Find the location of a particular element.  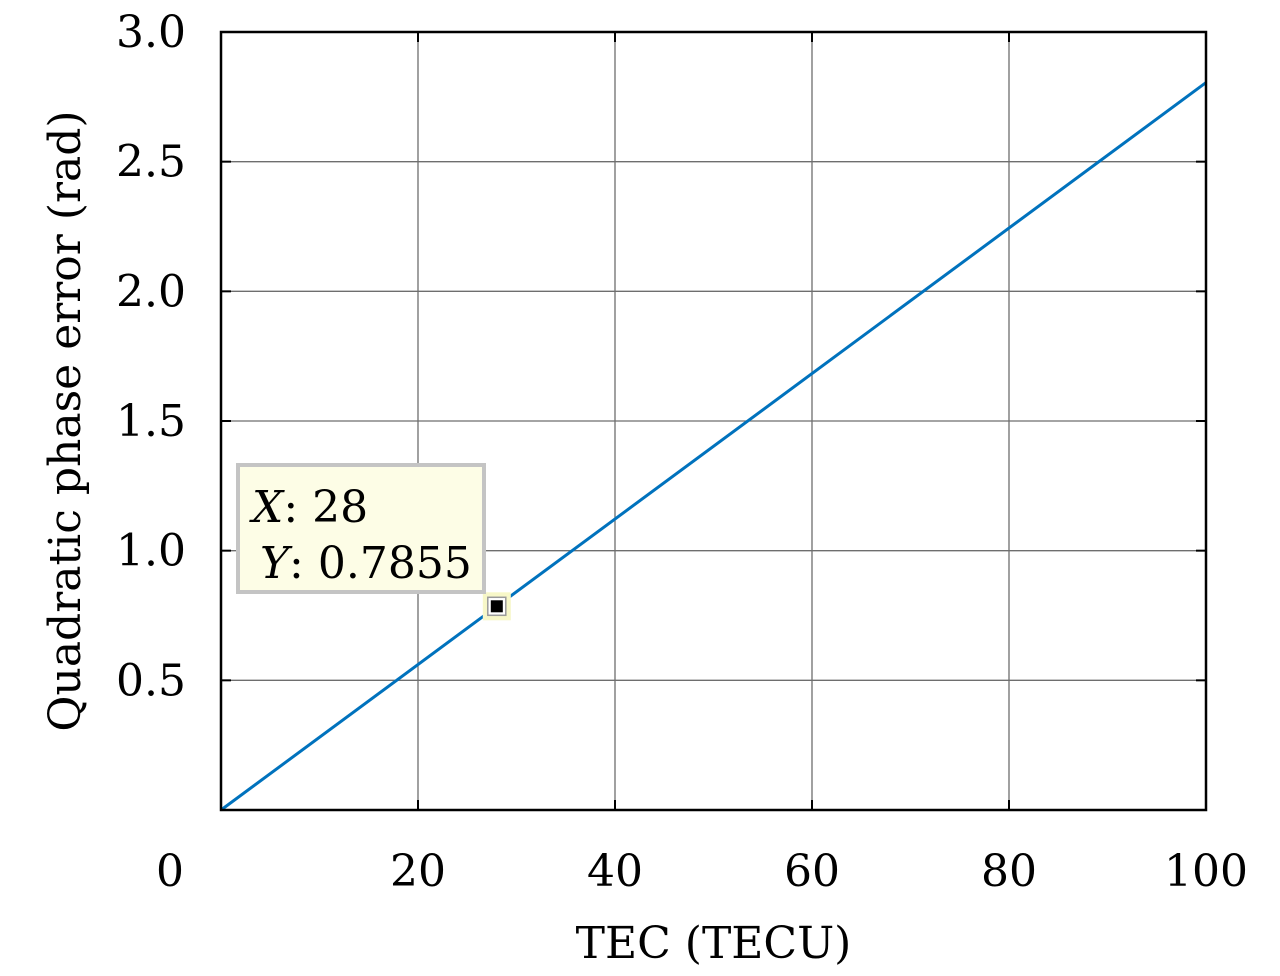

x-tick-label: 0 is located at coordinates (170, 871).